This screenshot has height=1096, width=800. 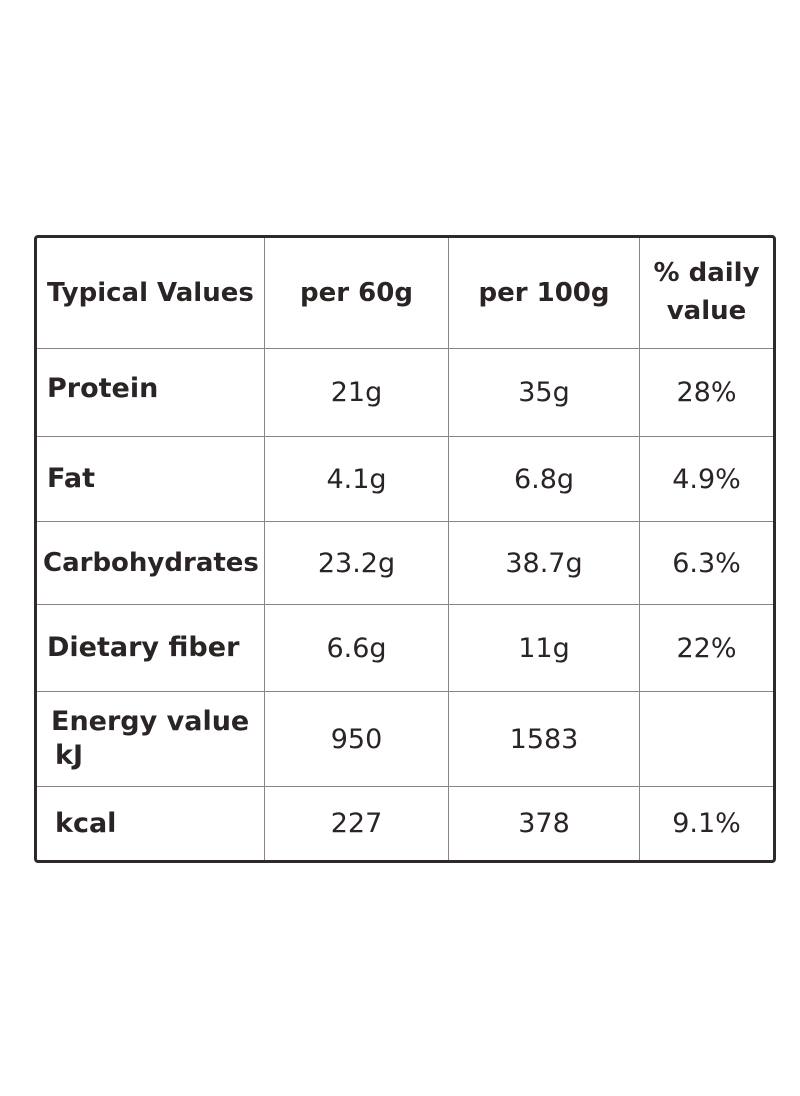 What do you see at coordinates (151, 739) in the screenshot?
I see `row-label-energy-value: Energy value kJ` at bounding box center [151, 739].